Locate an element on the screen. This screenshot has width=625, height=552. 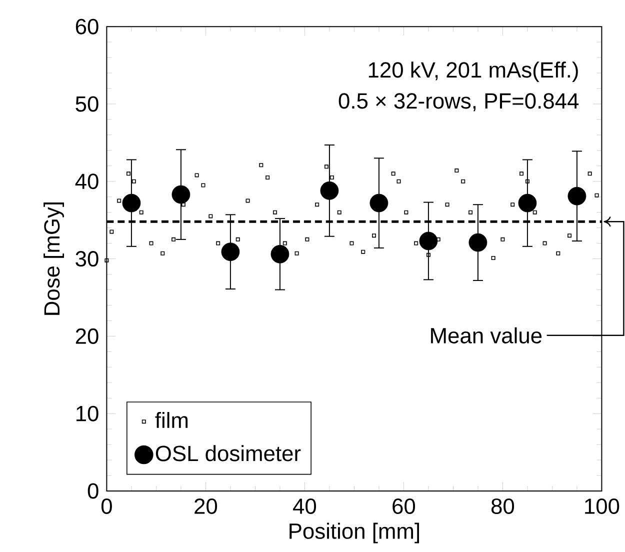
y-tick-label: 40 is located at coordinates (86, 182).